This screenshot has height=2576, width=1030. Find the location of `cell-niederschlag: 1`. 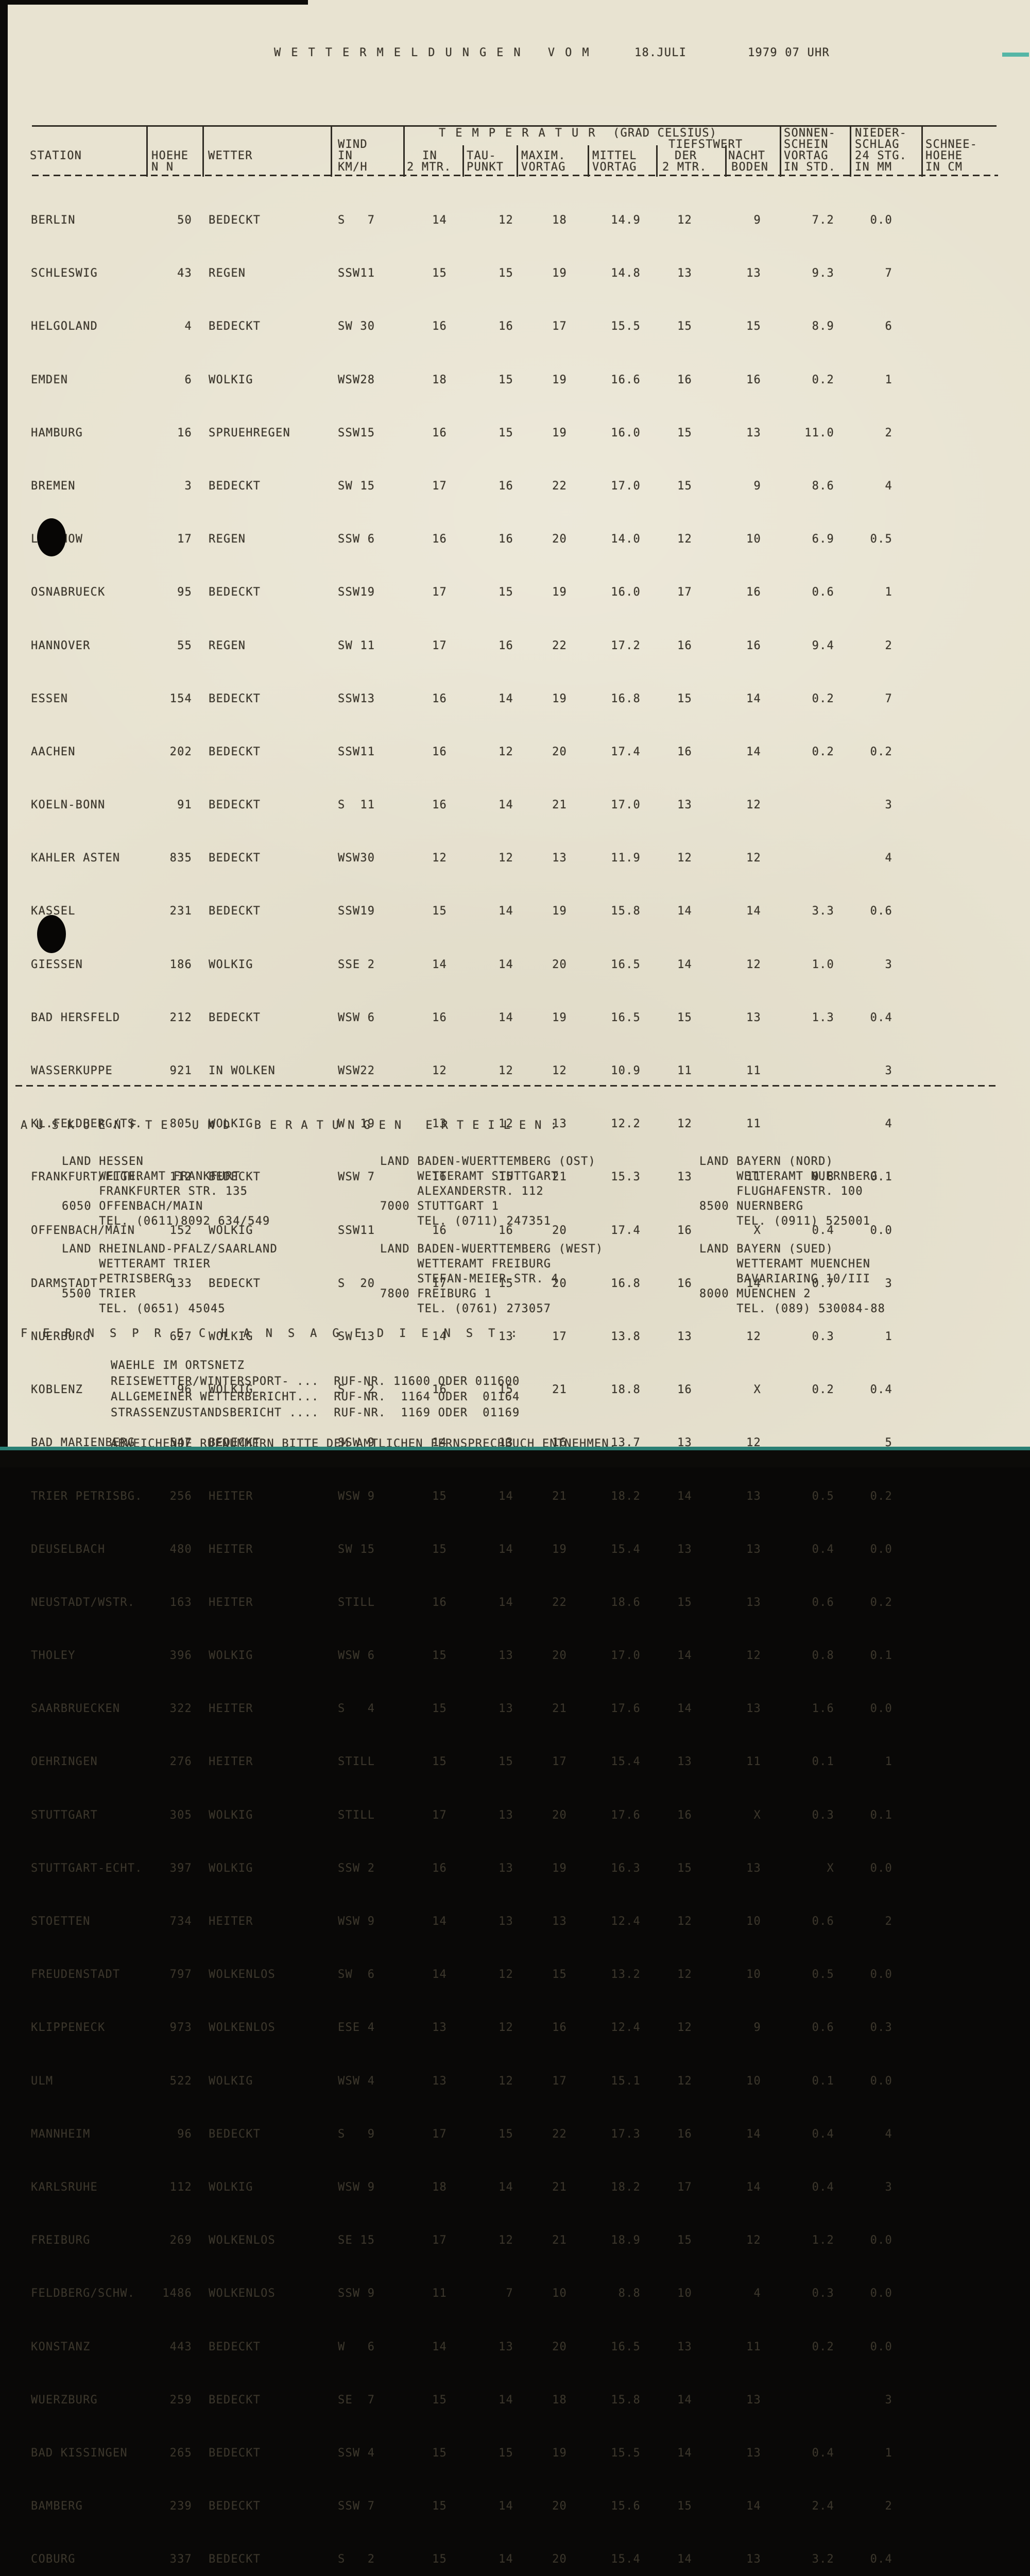

cell-niederschlag: 1 is located at coordinates (888, 592).